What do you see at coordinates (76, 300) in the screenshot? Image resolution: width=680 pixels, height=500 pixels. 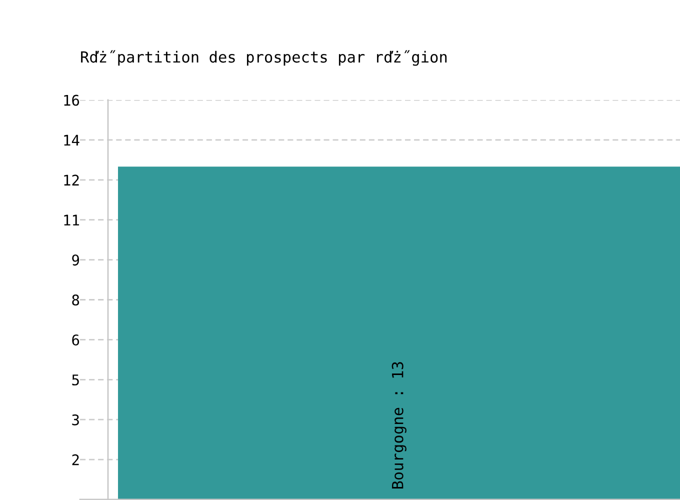 I see `y-tick-label: 8` at bounding box center [76, 300].